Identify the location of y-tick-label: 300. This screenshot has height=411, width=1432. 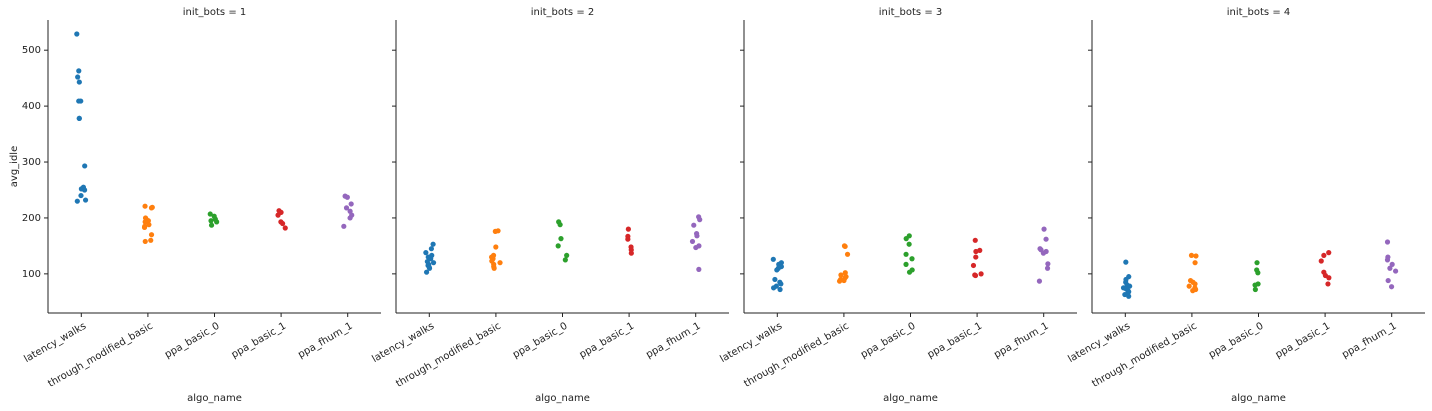
(31, 162).